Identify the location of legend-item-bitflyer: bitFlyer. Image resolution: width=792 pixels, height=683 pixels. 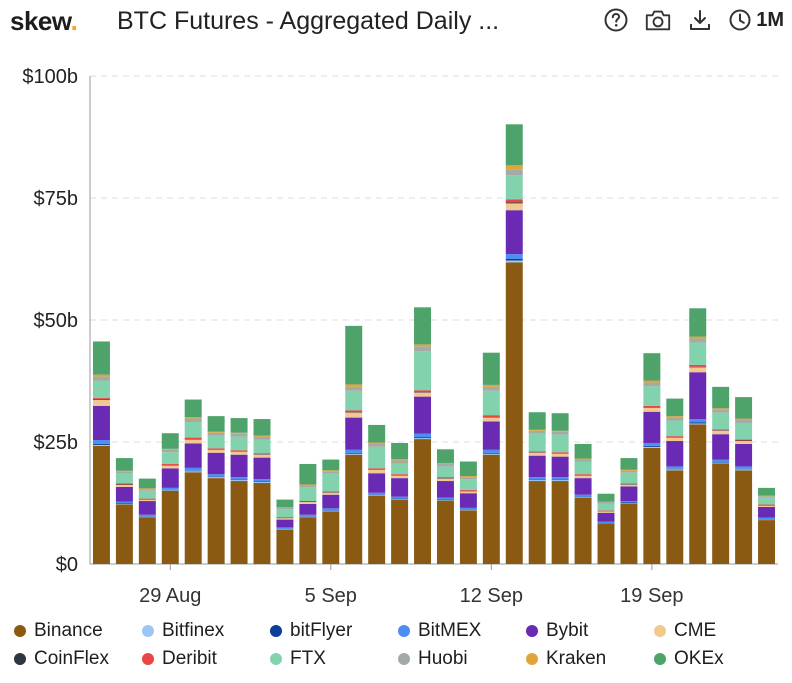
(334, 631).